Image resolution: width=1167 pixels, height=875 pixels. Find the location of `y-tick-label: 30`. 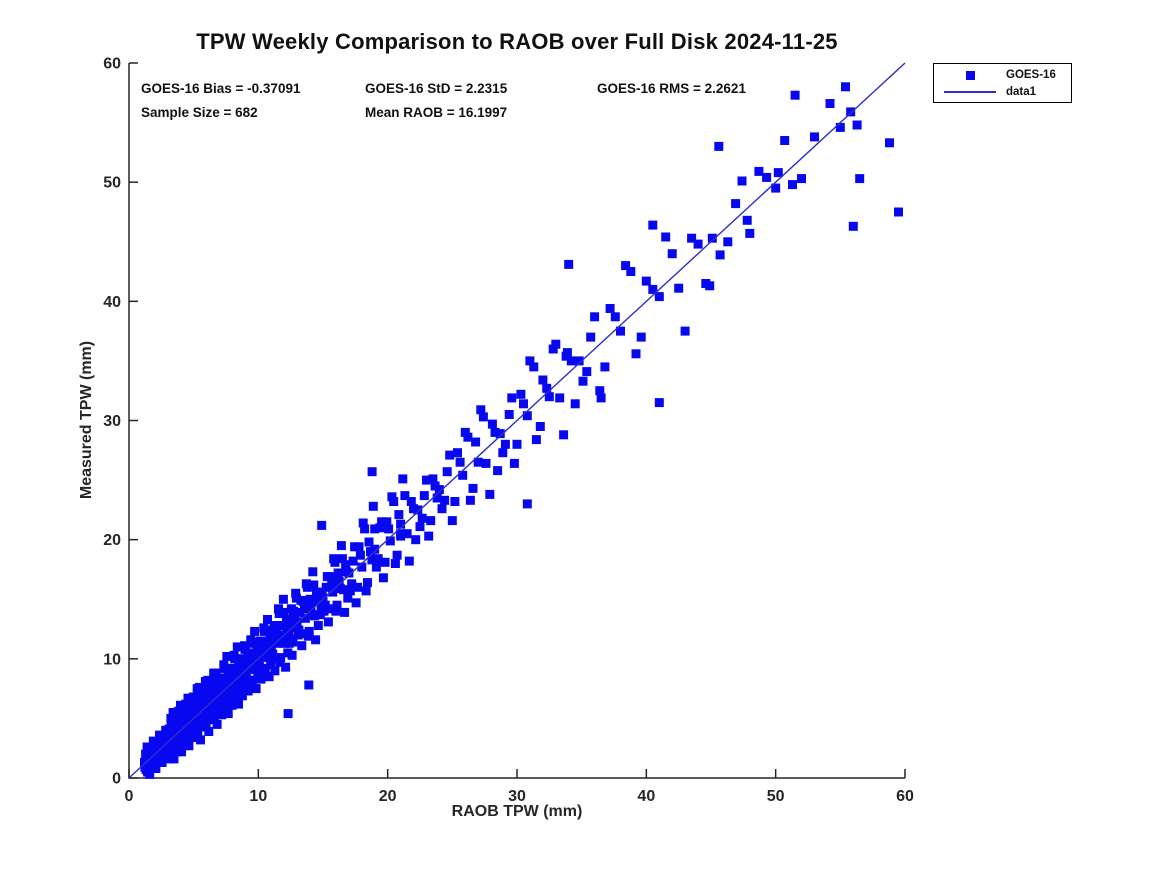

y-tick-label: 30 is located at coordinates (112, 421).